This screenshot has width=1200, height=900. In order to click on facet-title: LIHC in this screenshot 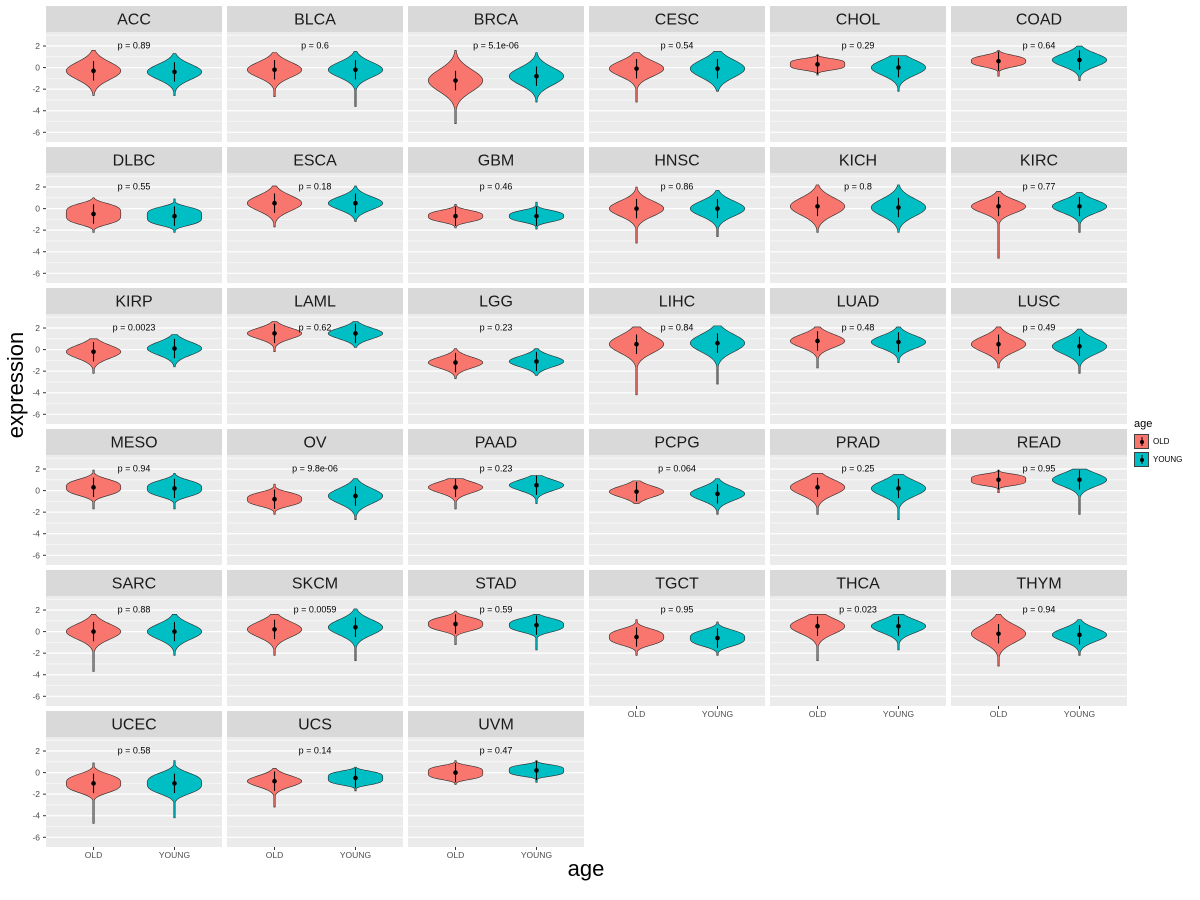, I will do `click(677, 302)`.